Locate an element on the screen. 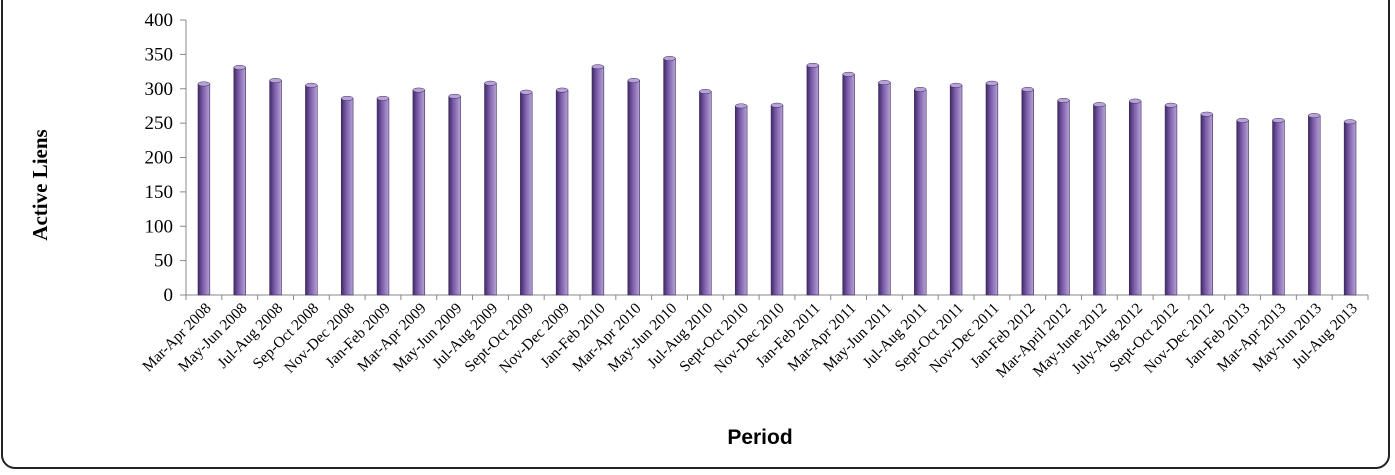 The width and height of the screenshot is (1395, 475). y-tick-label: 400 is located at coordinates (159, 20).